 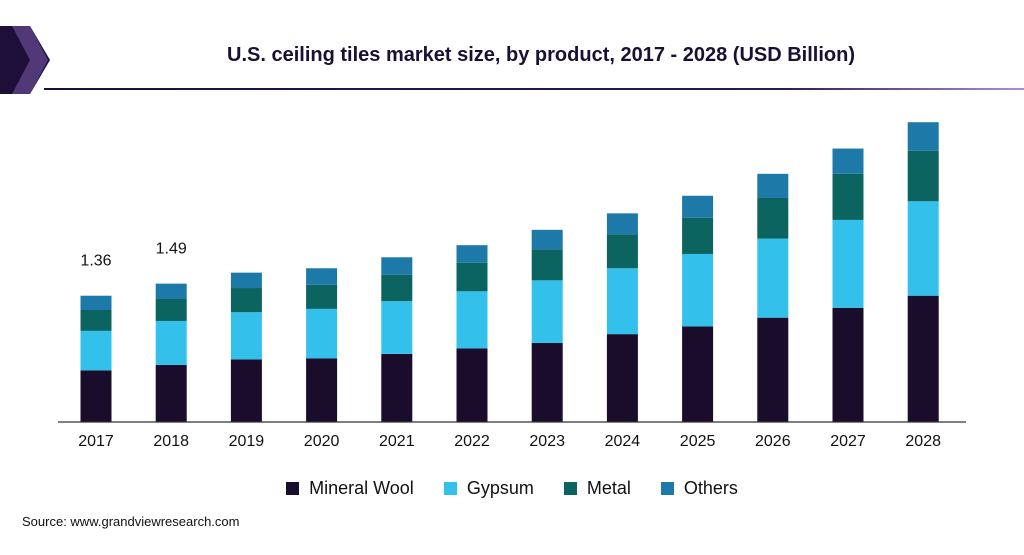 I want to click on bar-2017-mineral-wool, so click(x=96, y=396).